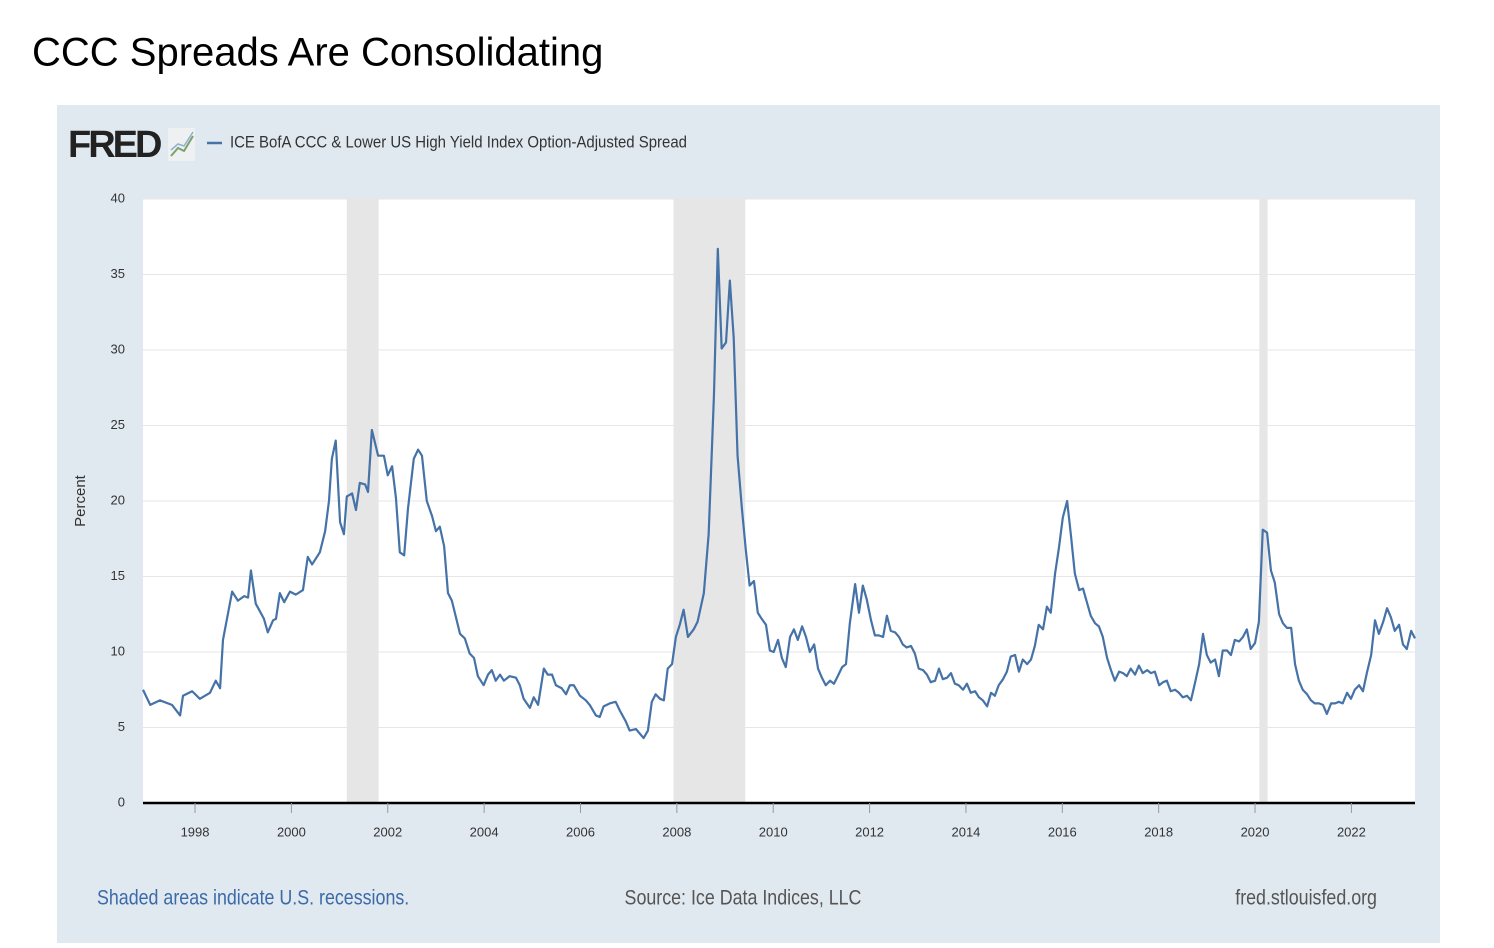  Describe the element at coordinates (387, 831) in the screenshot. I see `x-tick-label: 2002` at that location.